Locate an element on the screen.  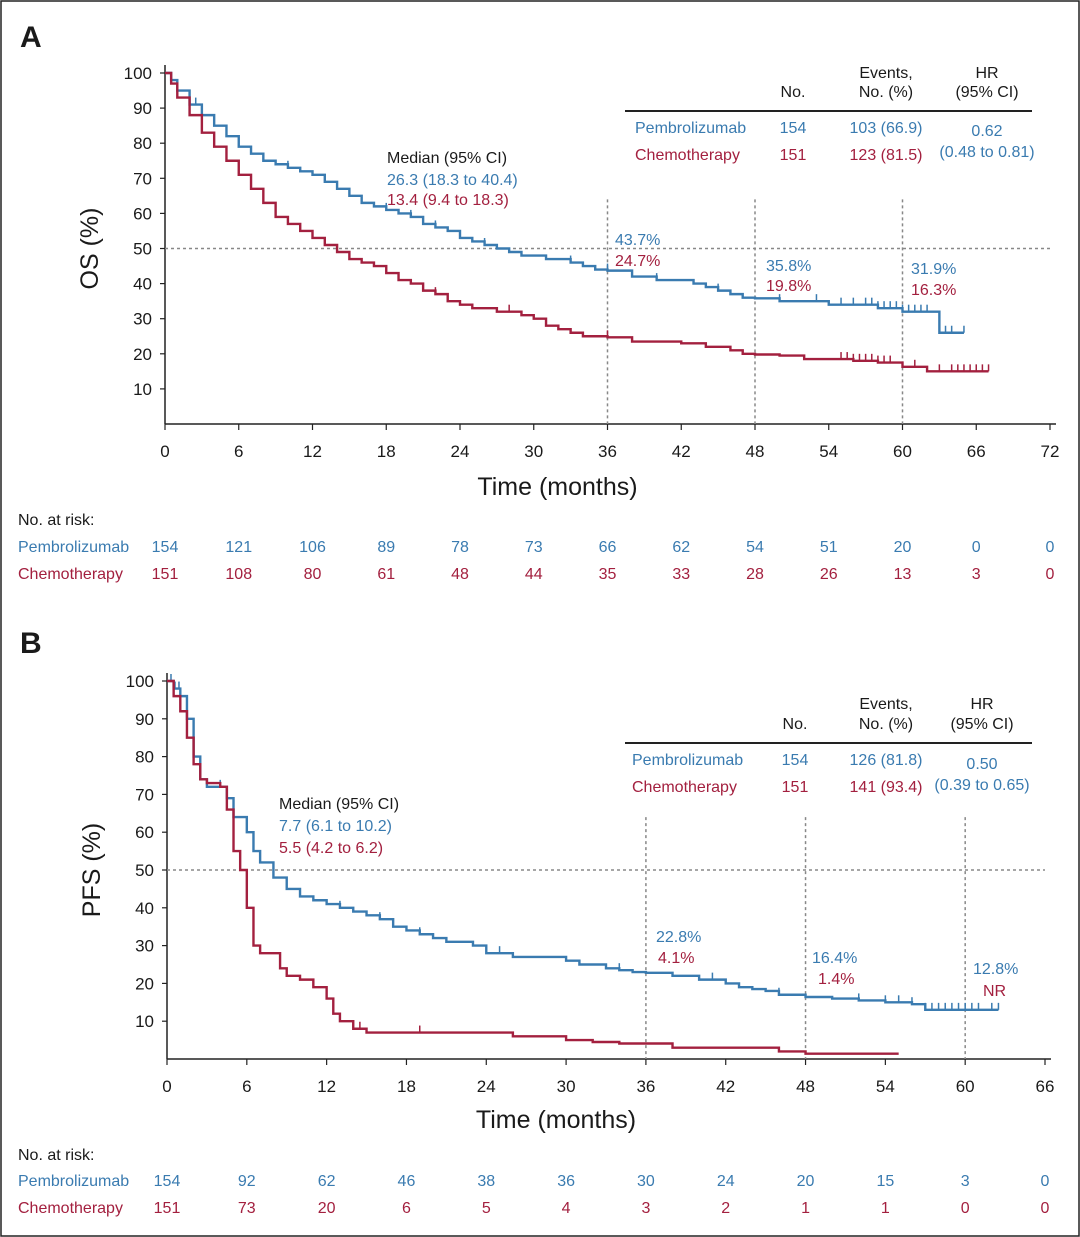
at-risk-arm-label: Pembrolizumab is located at coordinates (73, 1181).